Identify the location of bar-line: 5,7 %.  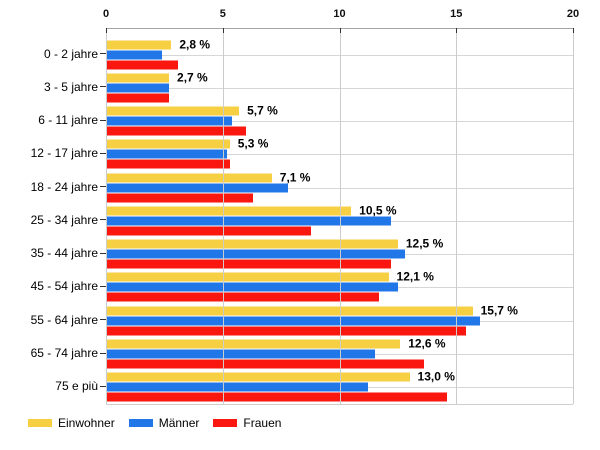
(339, 111).